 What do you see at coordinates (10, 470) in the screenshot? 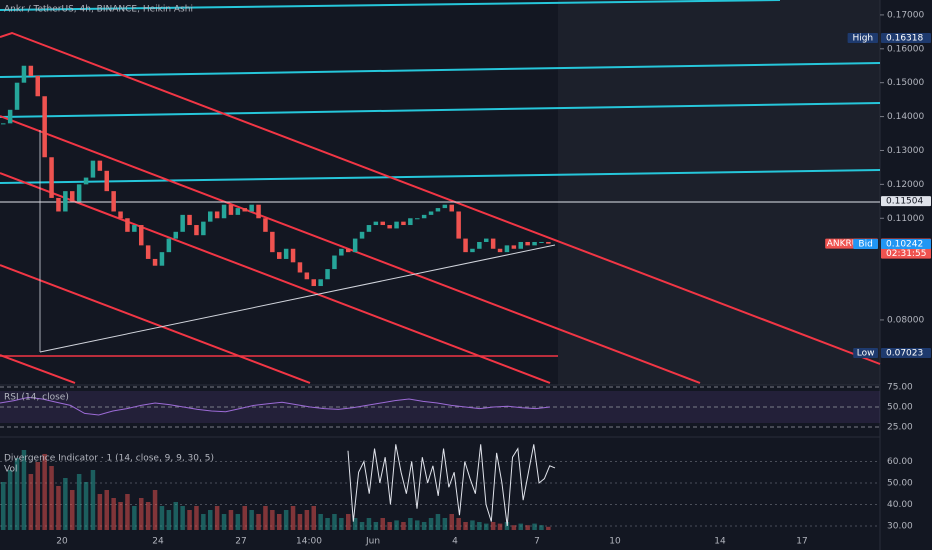
I see `volume-title: Vol` at bounding box center [10, 470].